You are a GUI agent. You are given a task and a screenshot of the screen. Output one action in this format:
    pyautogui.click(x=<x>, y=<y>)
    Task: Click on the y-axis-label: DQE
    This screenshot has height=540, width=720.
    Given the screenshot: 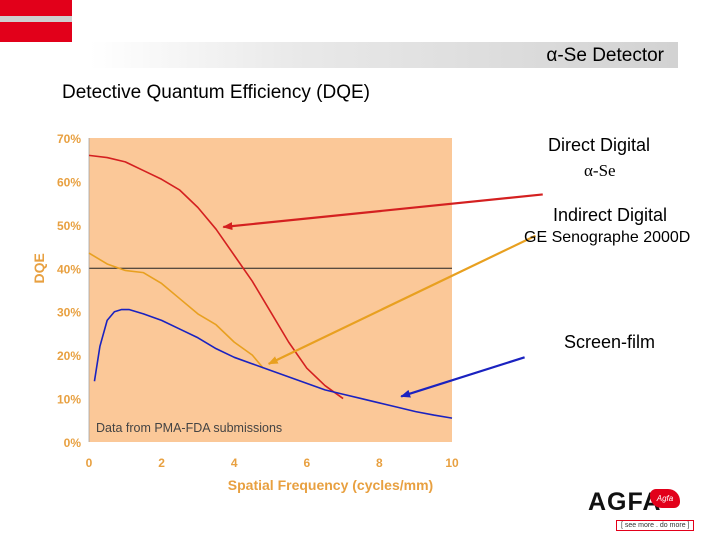 What is the action you would take?
    pyautogui.click(x=39, y=268)
    